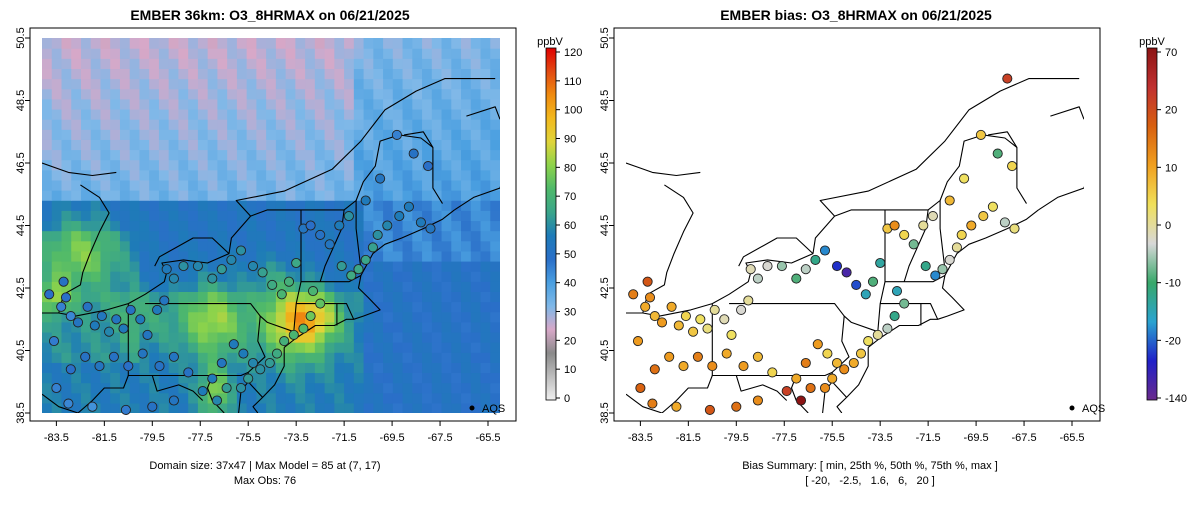 This screenshot has height=507, width=1200. Describe the element at coordinates (265, 481) in the screenshot. I see `model-footer-line-2: Max Obs: 76` at that location.